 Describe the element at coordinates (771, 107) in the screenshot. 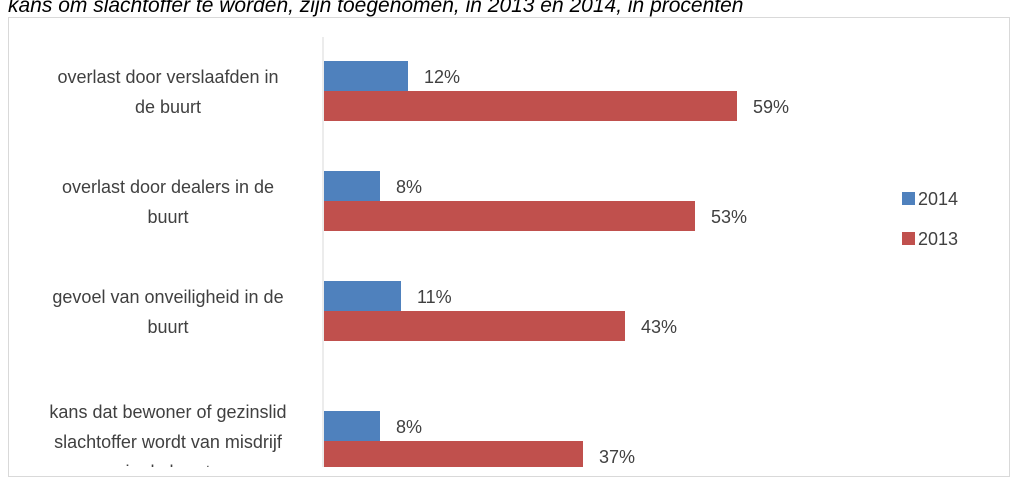

I see `value-label: 59%` at that location.